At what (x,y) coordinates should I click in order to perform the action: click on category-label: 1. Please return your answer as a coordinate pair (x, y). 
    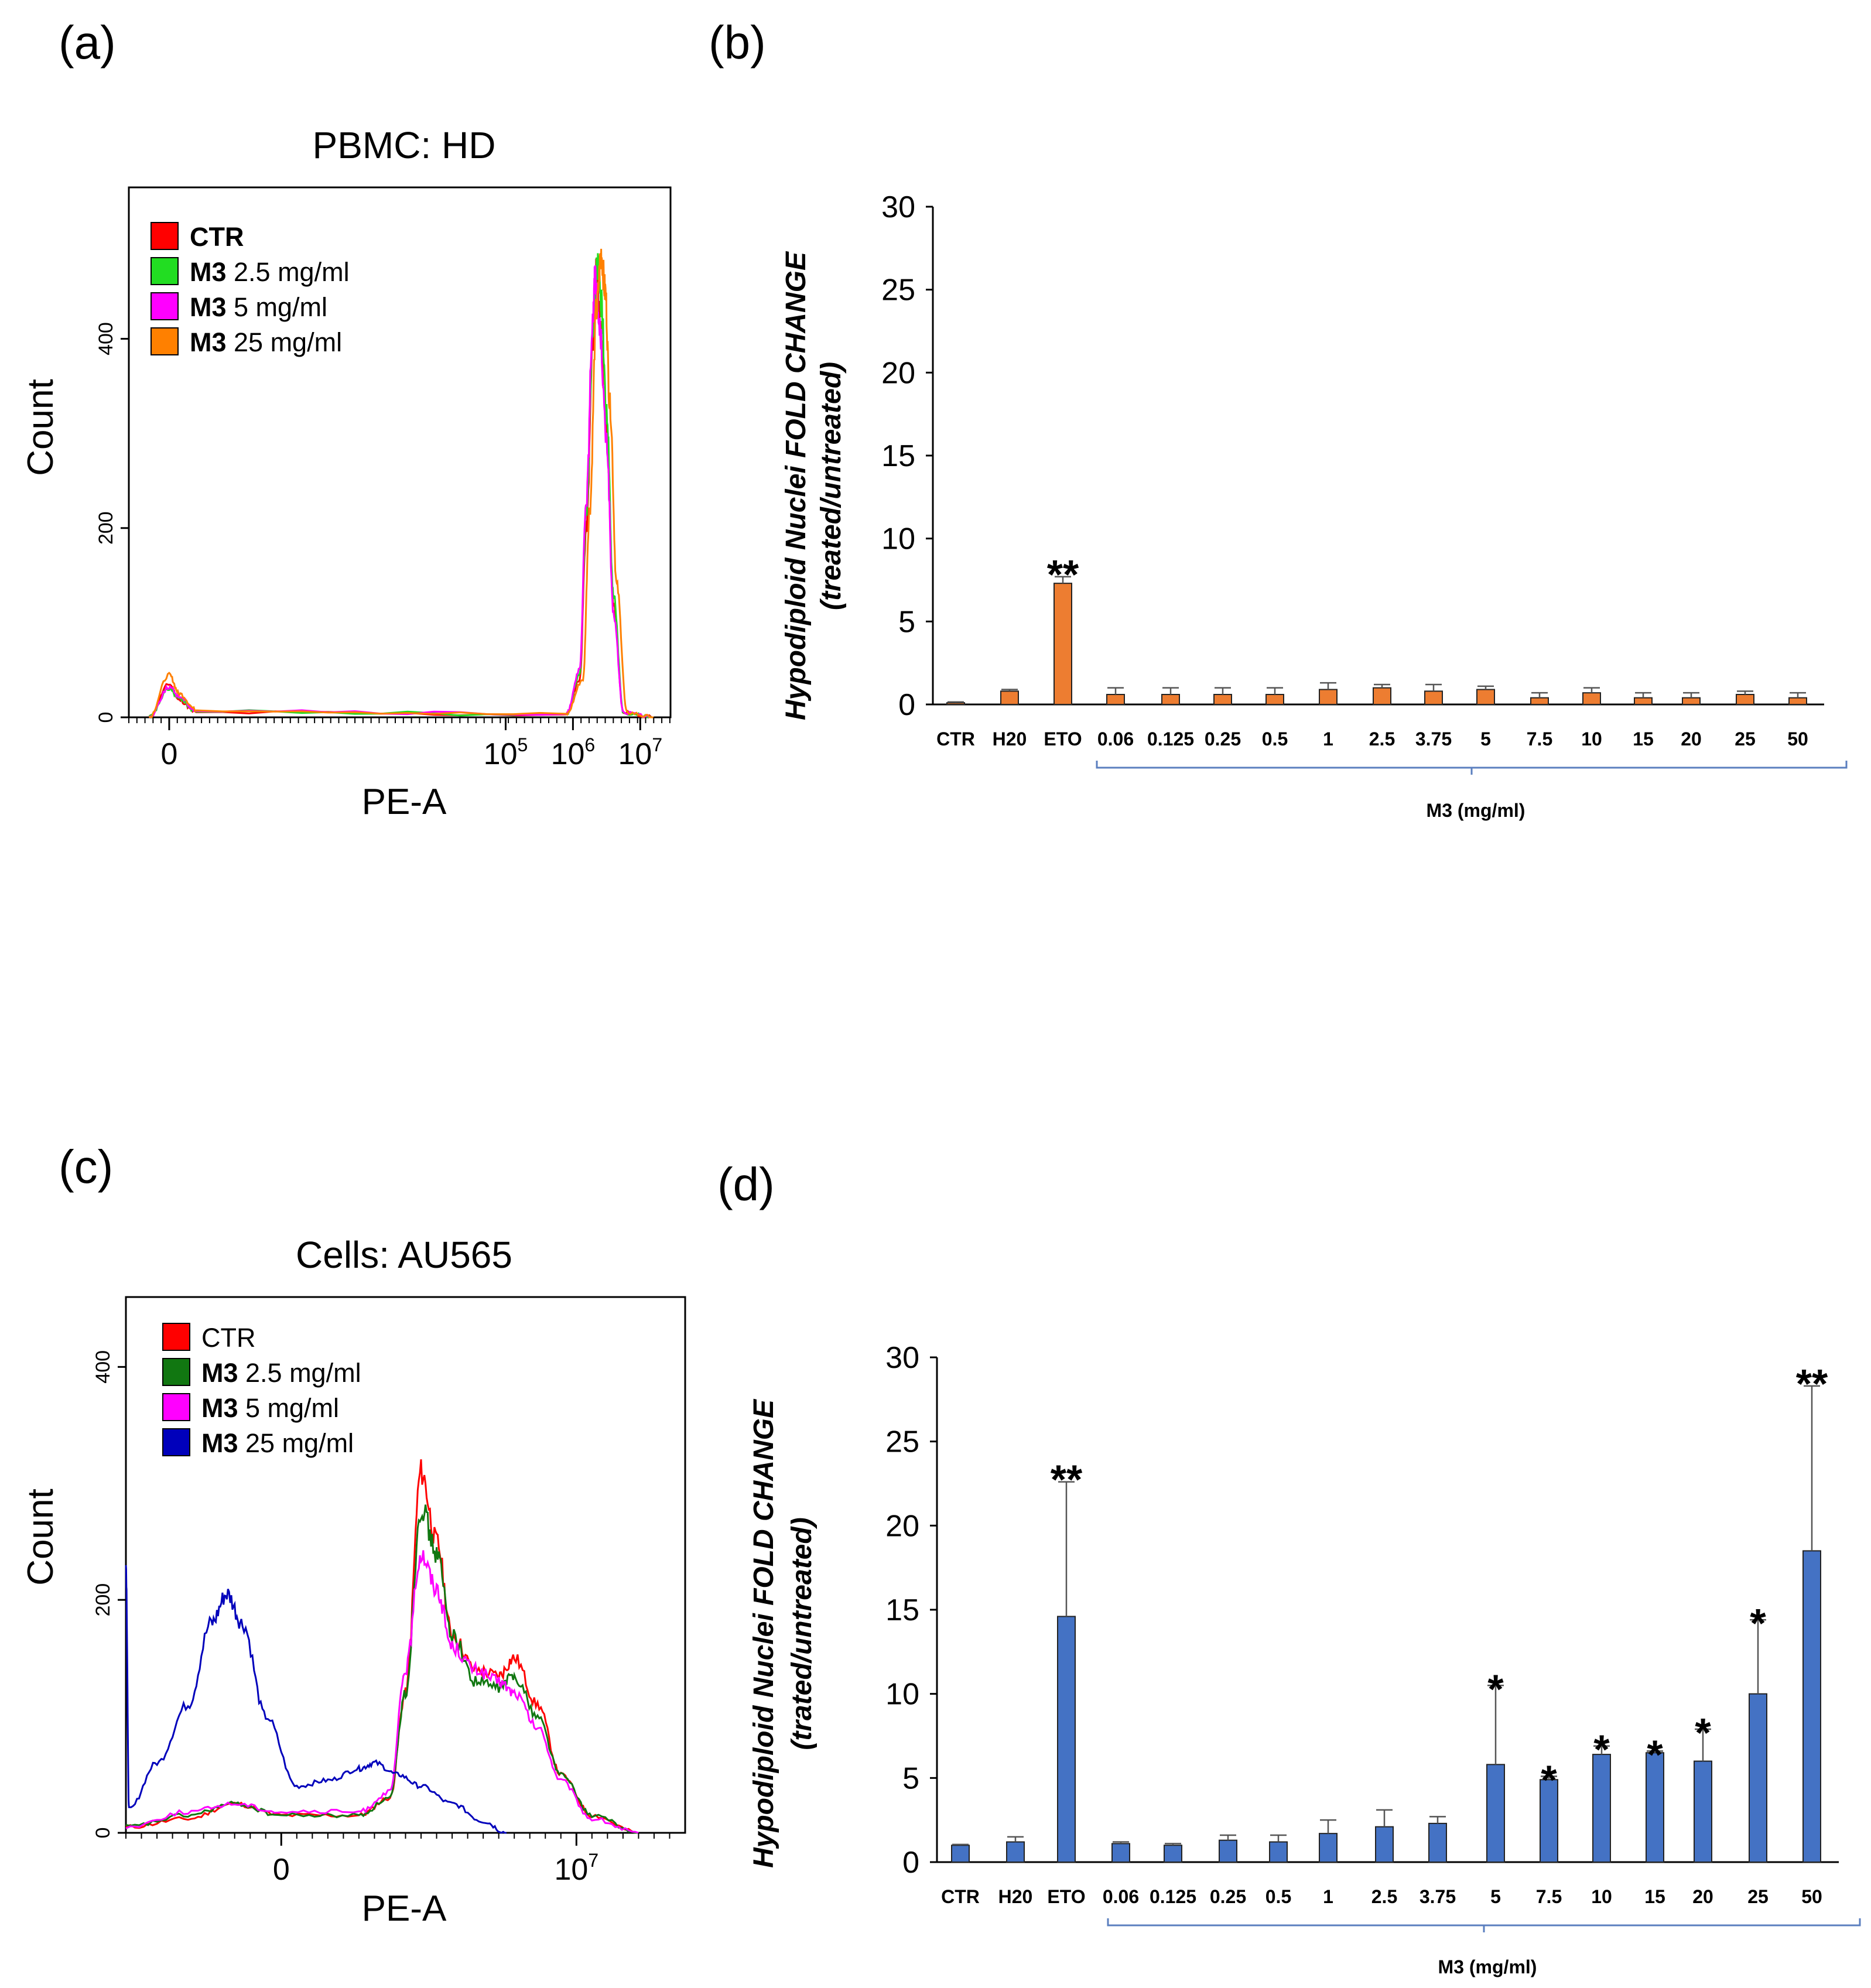
    Looking at the image, I should click on (1328, 739).